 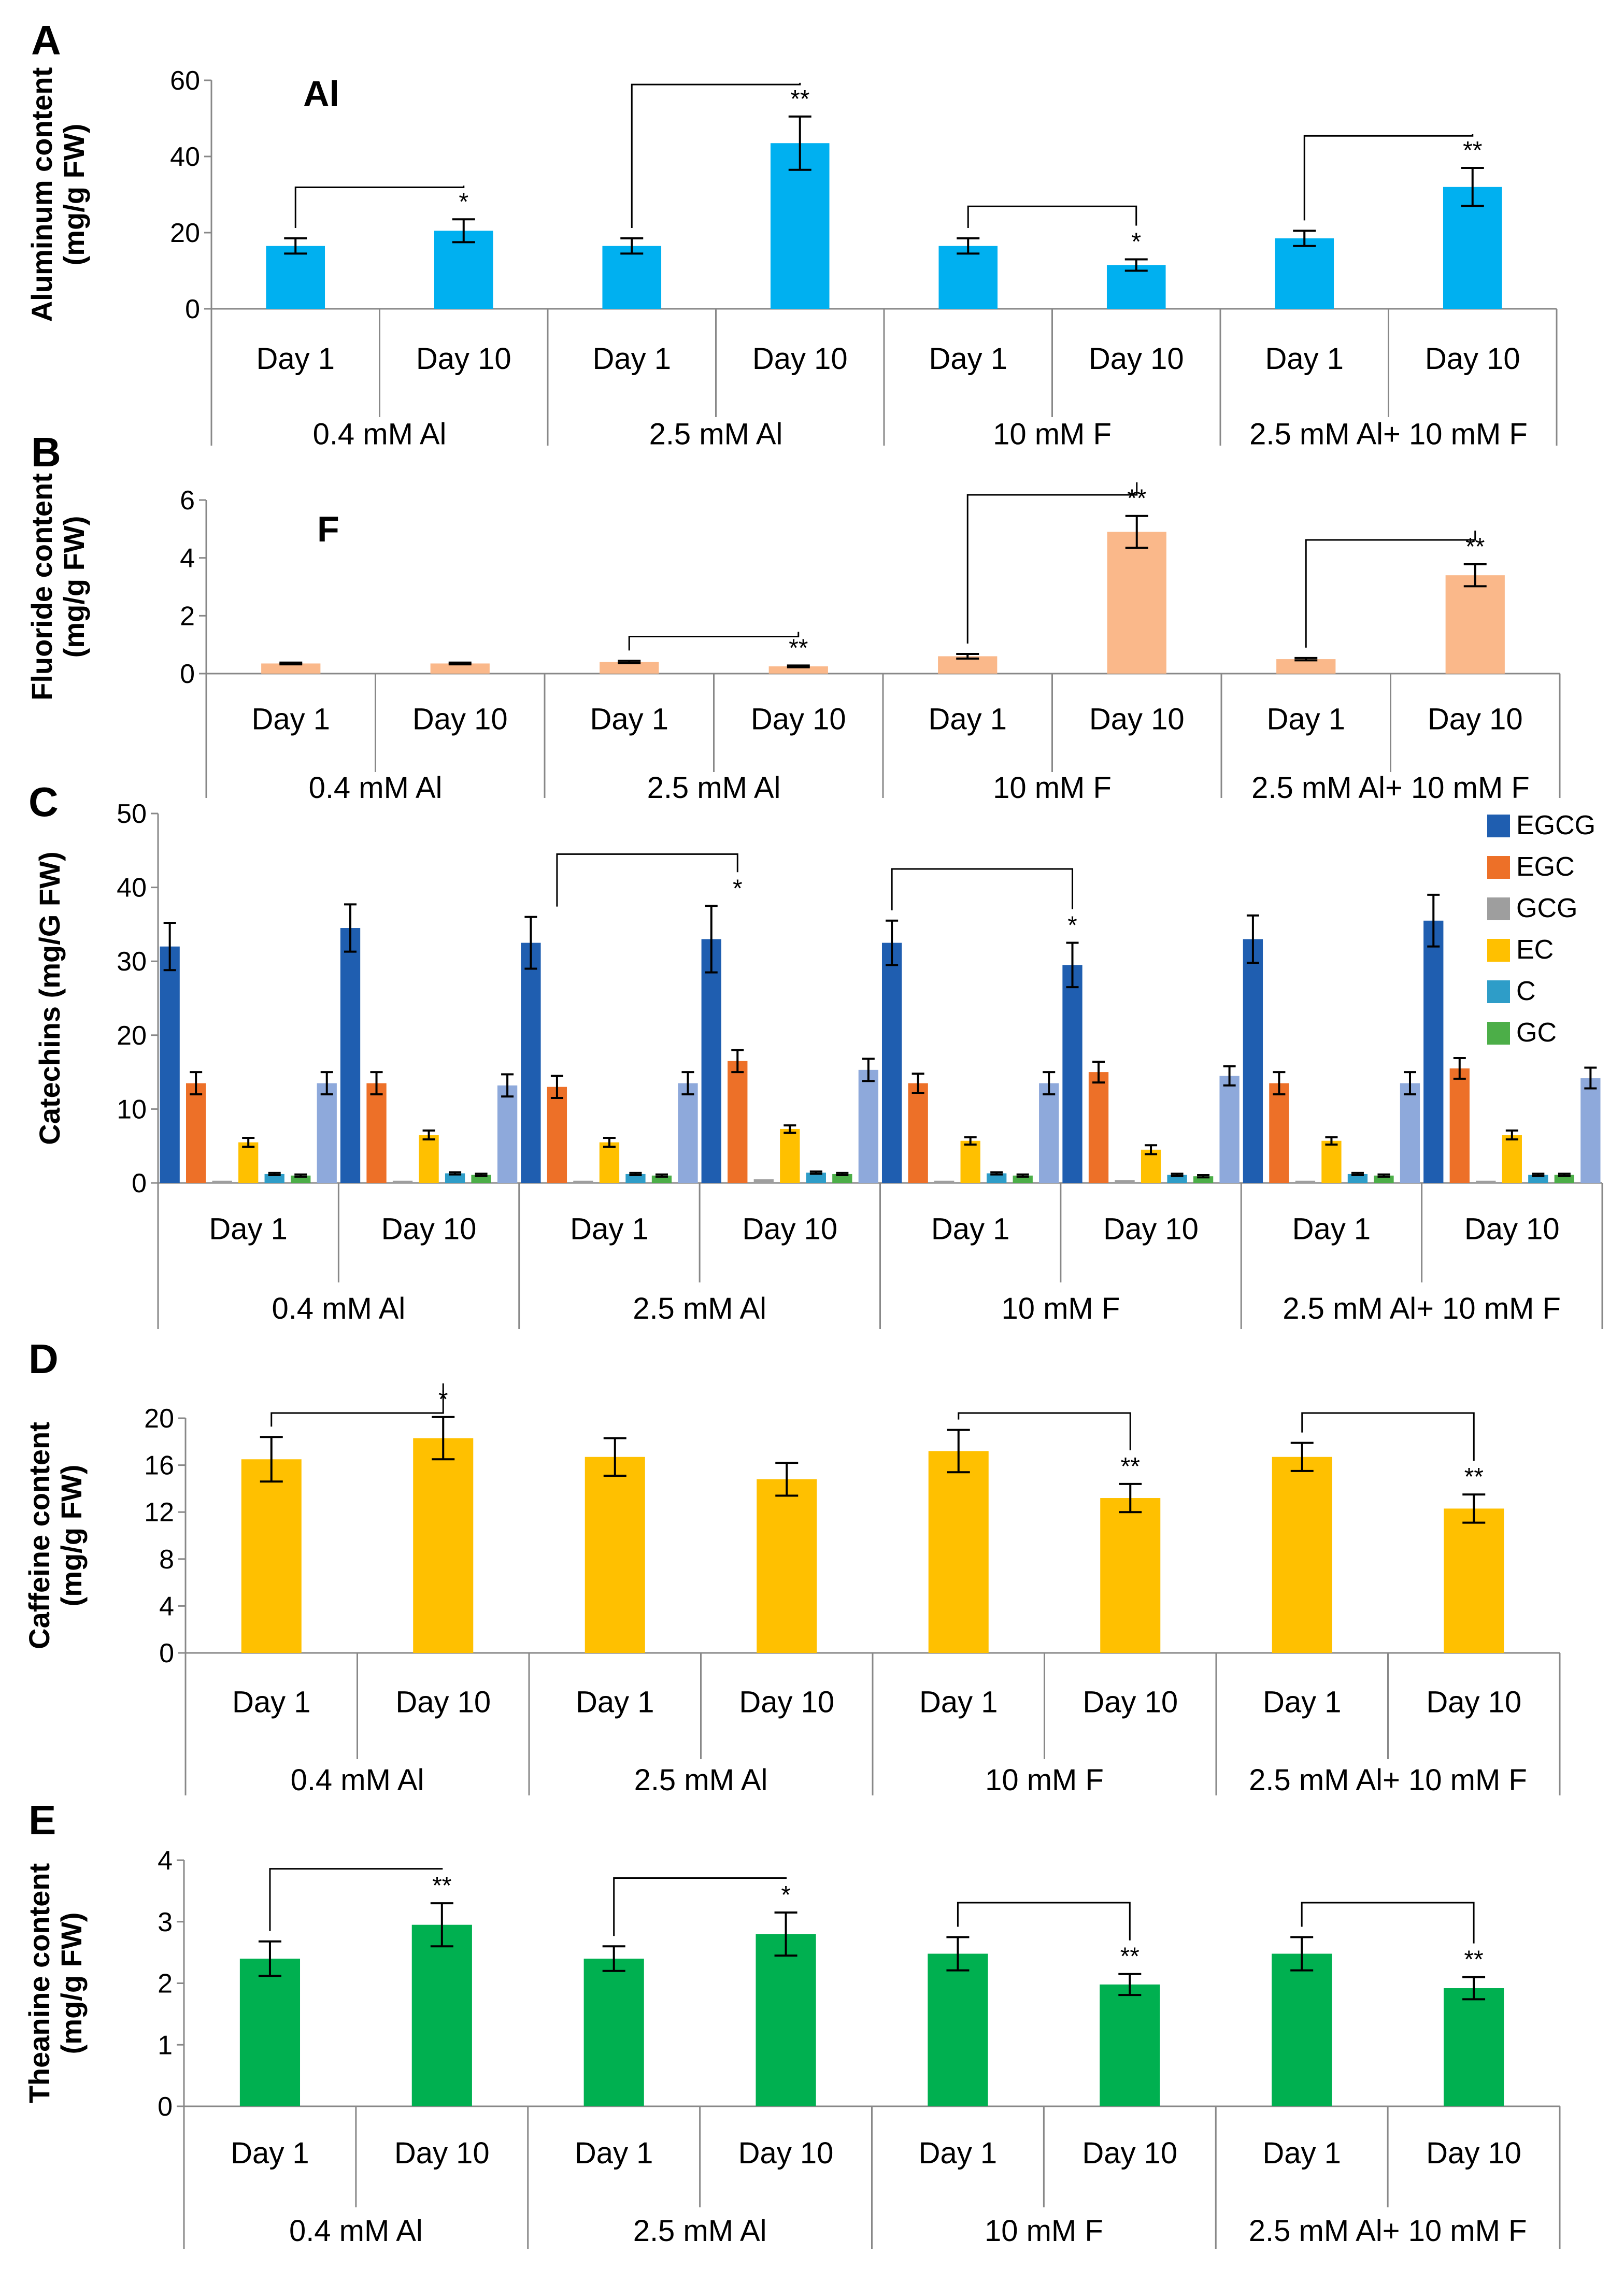 What do you see at coordinates (321, 94) in the screenshot?
I see `inset-label: Al` at bounding box center [321, 94].